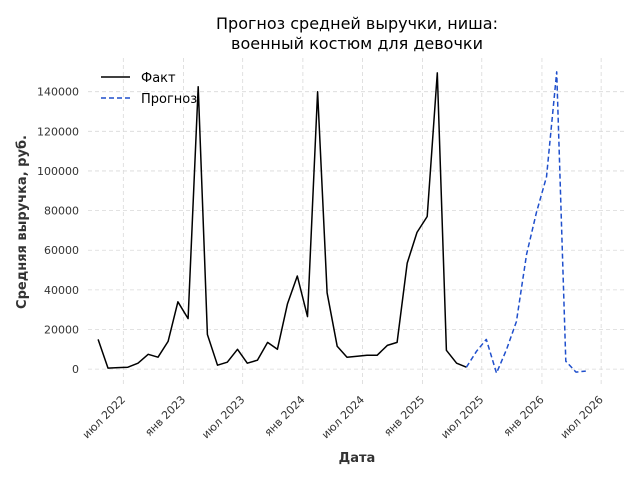 Image resolution: width=640 pixels, height=480 pixels. I want to click on legend: Факт Прогноз, so click(149, 89).